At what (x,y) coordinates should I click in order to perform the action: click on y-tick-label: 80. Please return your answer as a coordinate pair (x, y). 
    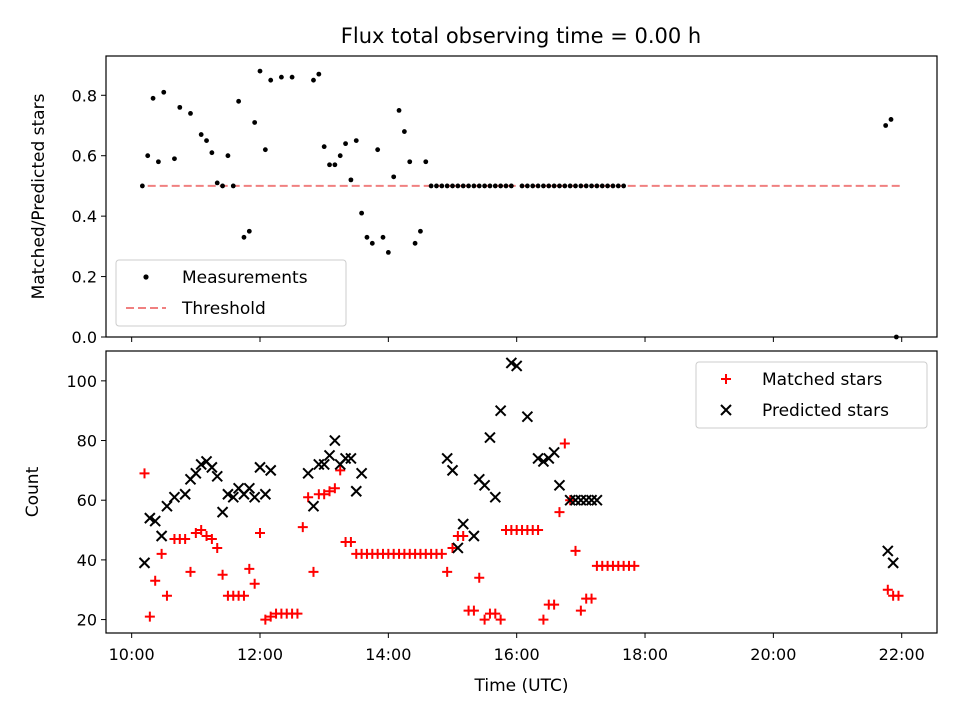
    Looking at the image, I should click on (87, 441).